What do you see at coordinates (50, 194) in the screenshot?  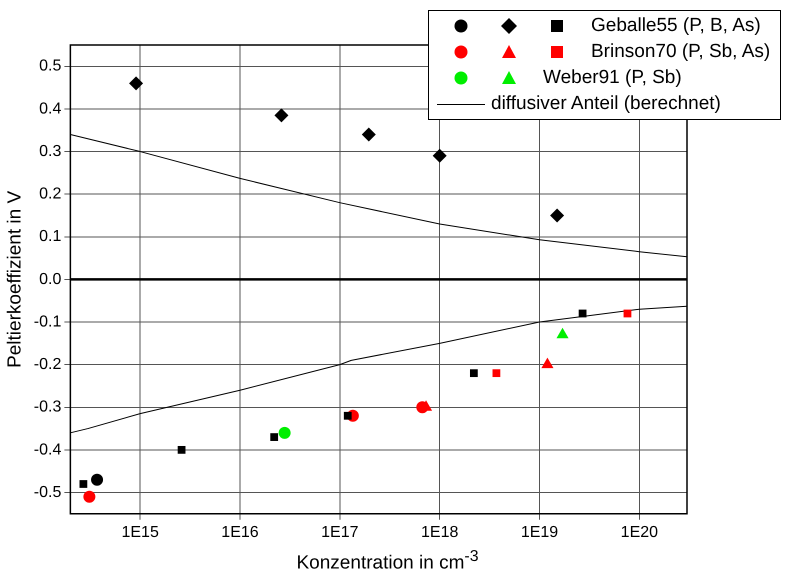 I see `y-tick-label: 0.2` at bounding box center [50, 194].